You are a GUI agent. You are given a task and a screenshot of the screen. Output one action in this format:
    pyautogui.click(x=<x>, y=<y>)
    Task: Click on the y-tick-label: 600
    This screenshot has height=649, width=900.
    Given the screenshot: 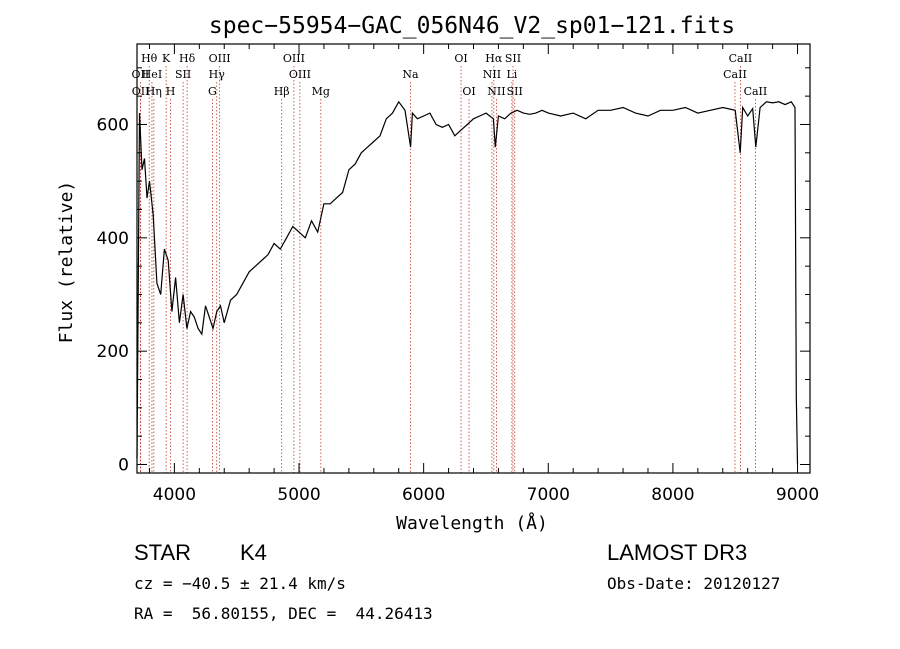 What is the action you would take?
    pyautogui.click(x=113, y=125)
    